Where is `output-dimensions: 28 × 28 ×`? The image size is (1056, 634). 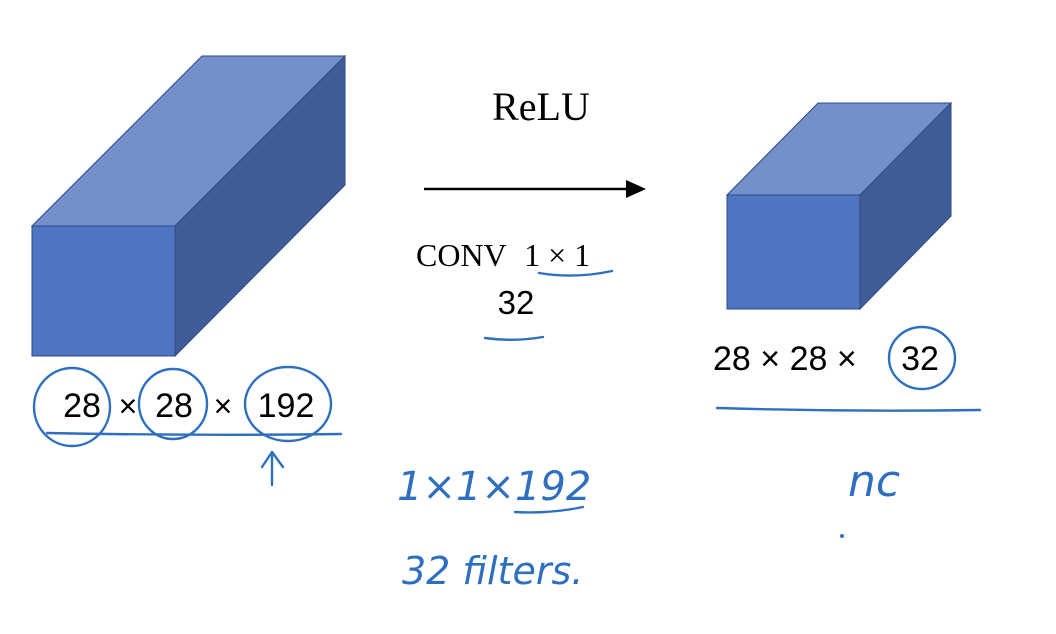
output-dimensions: 28 × 28 × is located at coordinates (785, 359).